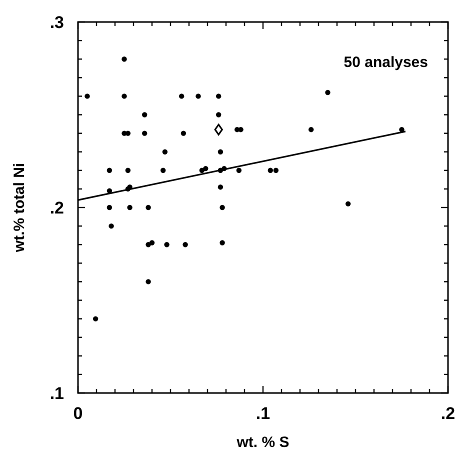  I want to click on y-tick-label: .1, so click(57, 393).